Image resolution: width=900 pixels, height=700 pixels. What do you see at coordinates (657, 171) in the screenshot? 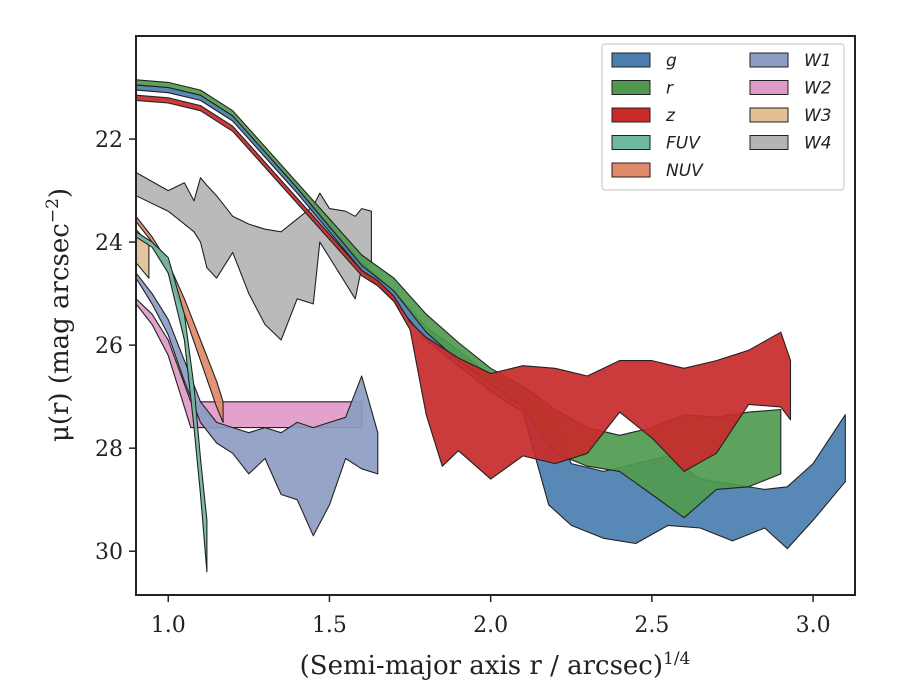
I see `legend-item-nuv: NUV` at bounding box center [657, 171].